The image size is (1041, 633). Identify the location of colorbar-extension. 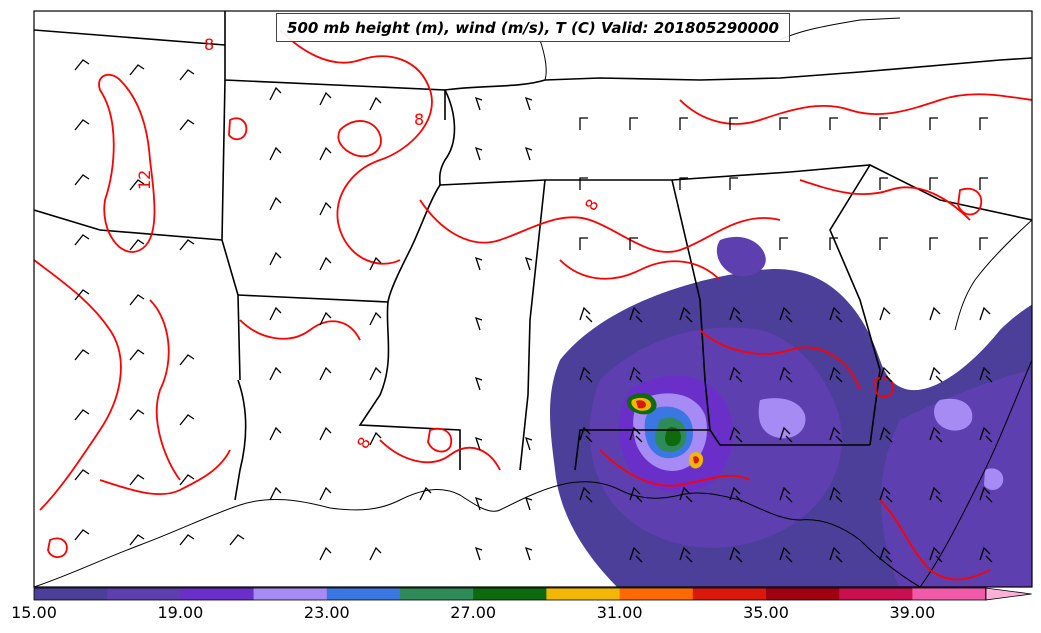
(1008, 594).